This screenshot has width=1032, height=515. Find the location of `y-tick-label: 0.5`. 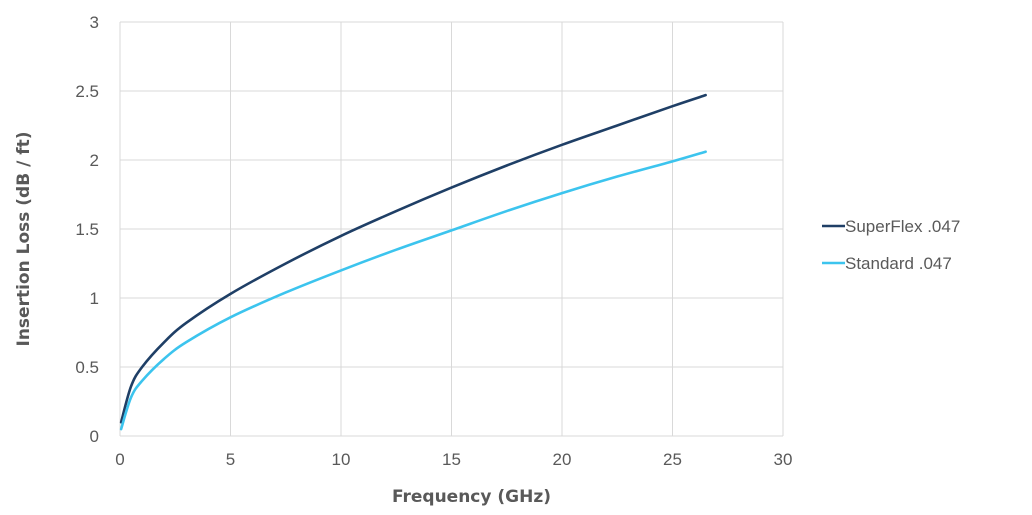

y-tick-label: 0.5 is located at coordinates (87, 367).